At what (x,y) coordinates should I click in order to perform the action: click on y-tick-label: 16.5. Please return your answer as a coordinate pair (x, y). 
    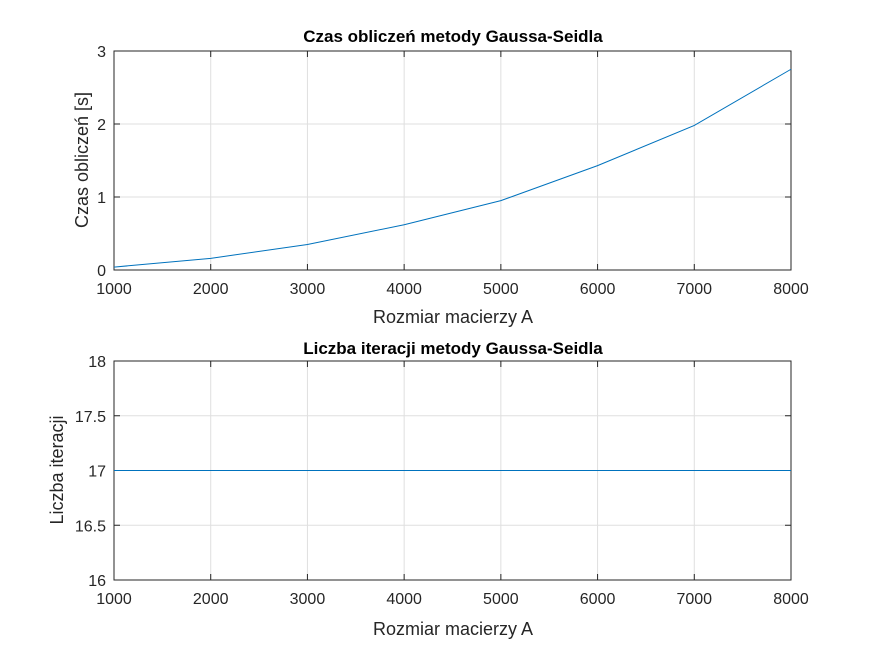
    Looking at the image, I should click on (90, 526).